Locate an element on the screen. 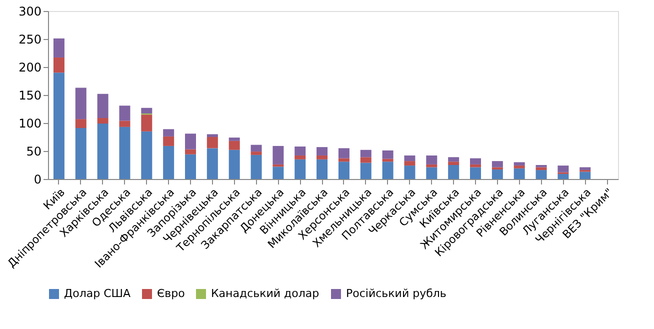  y-tick-label: 200 is located at coordinates (30, 67).